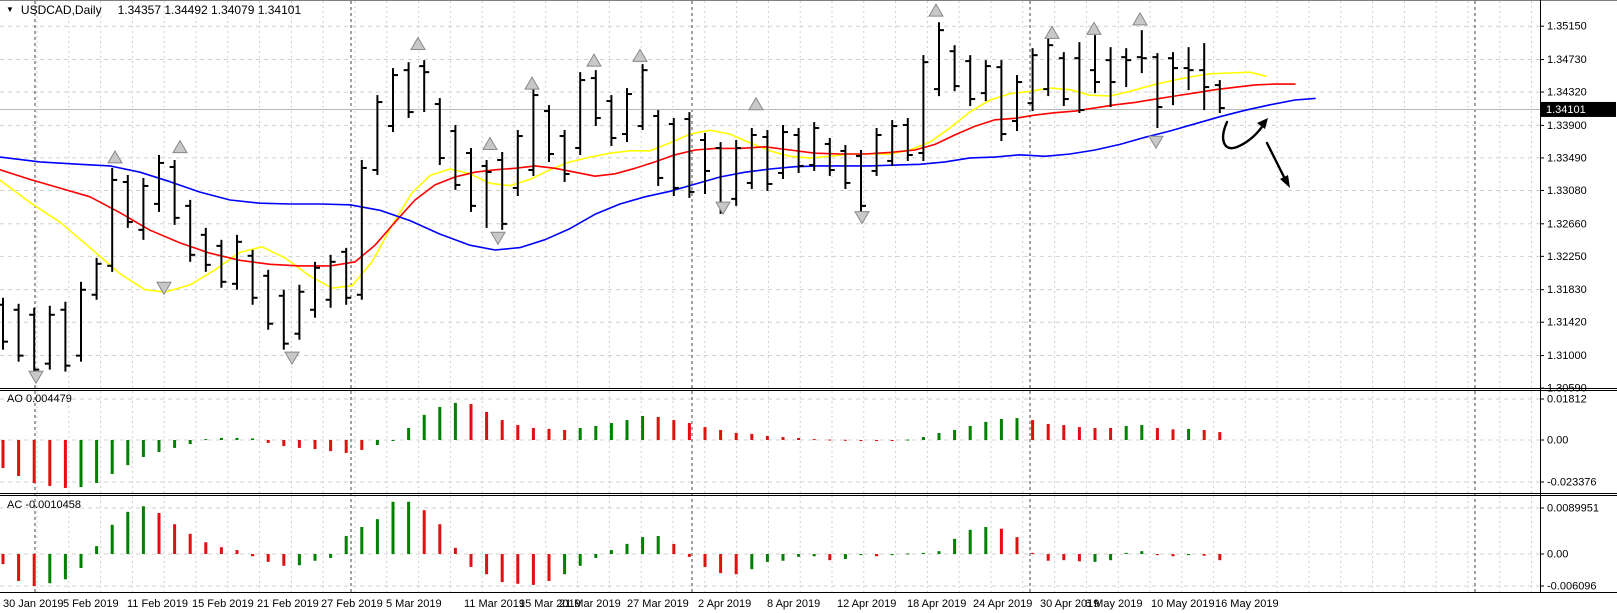 The image size is (1617, 613). I want to click on ohlc-quote-label: 1.34357 1.34492 1.34079 1.34101, so click(209, 10).